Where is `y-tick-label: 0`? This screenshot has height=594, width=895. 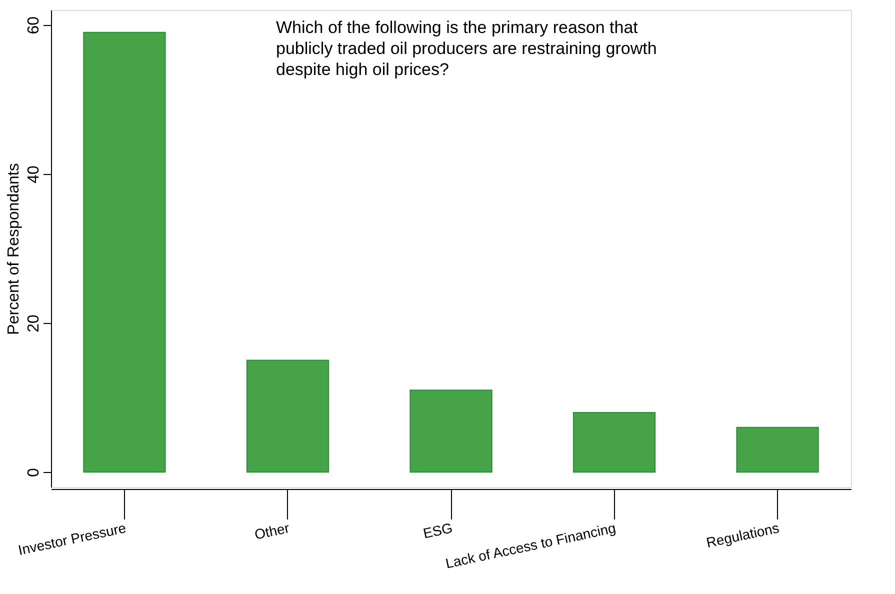
y-tick-label: 0 is located at coordinates (34, 473).